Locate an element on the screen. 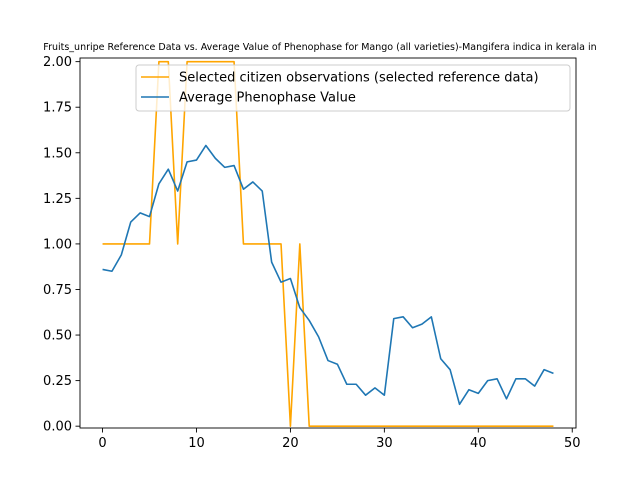  x-tick-label: 40 is located at coordinates (478, 443).